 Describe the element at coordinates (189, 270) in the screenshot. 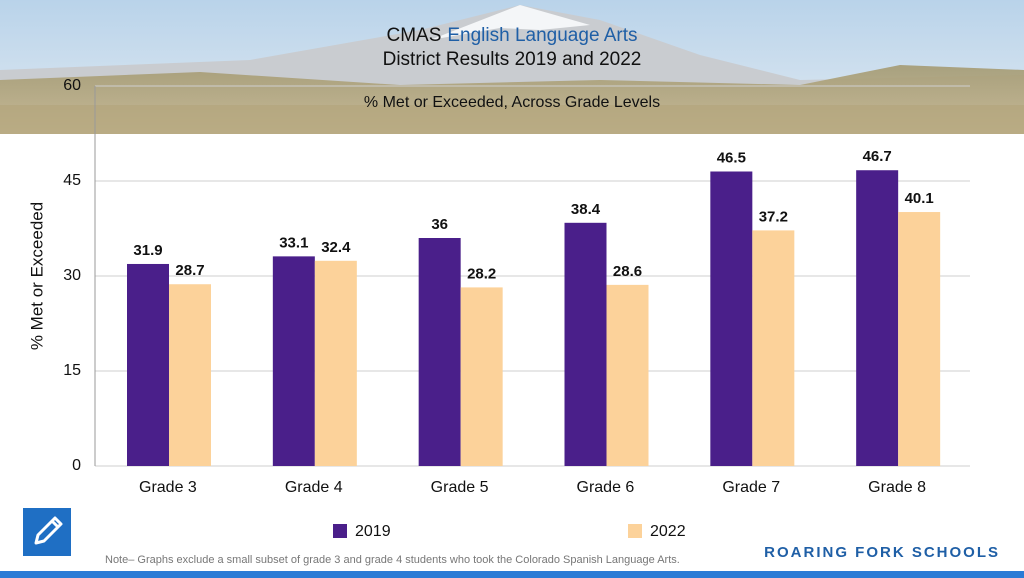

I see `value-label: 28.7` at that location.